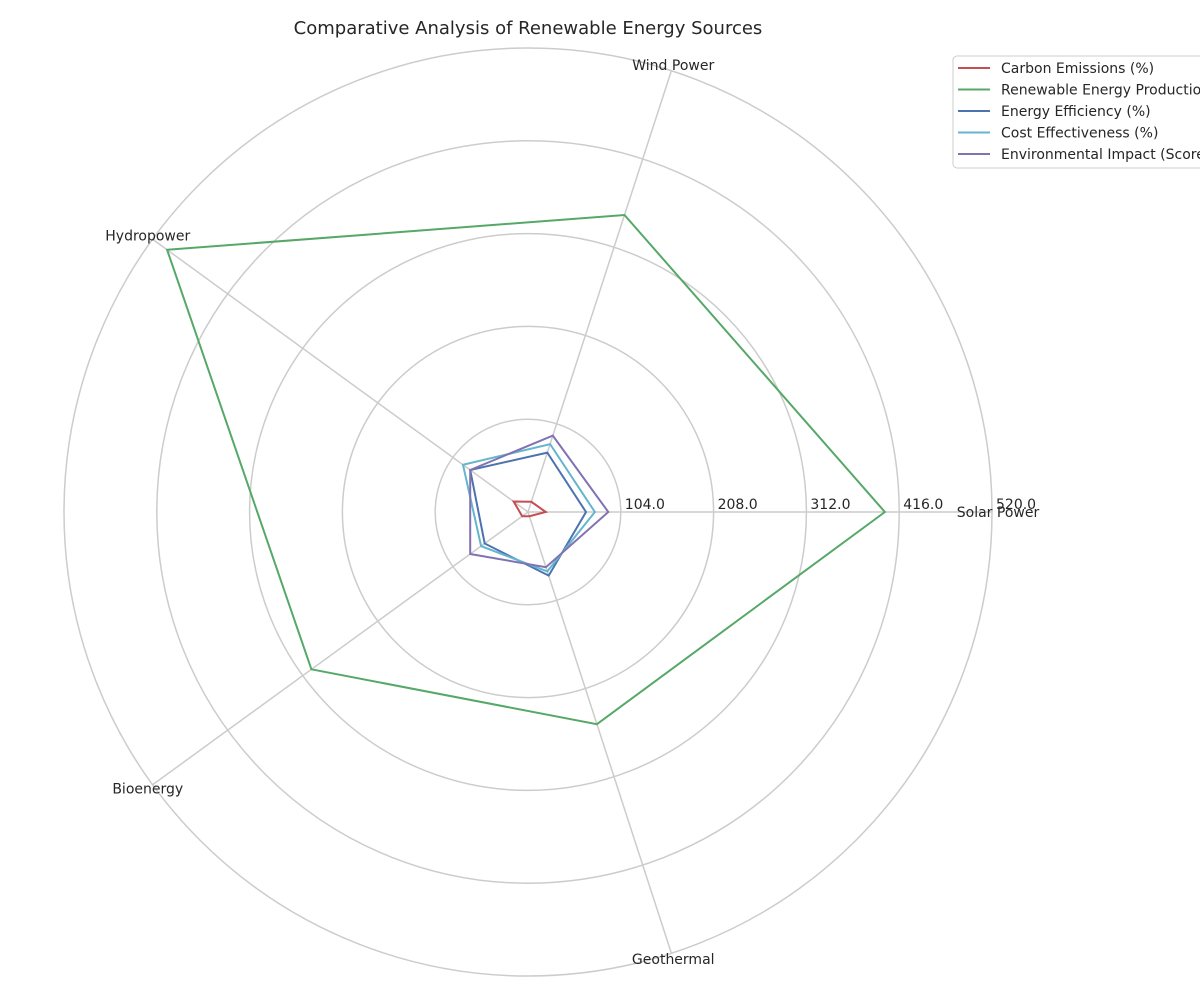 Image resolution: width=1200 pixels, height=1000 pixels. I want to click on category-label: Solar Power, so click(998, 513).